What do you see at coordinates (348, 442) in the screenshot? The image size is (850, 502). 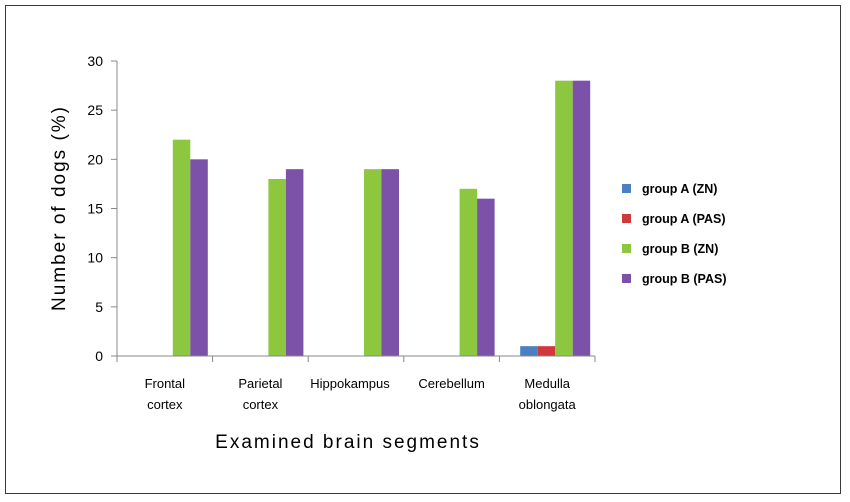 I see `x-axis-title: Examined brain segments` at bounding box center [348, 442].